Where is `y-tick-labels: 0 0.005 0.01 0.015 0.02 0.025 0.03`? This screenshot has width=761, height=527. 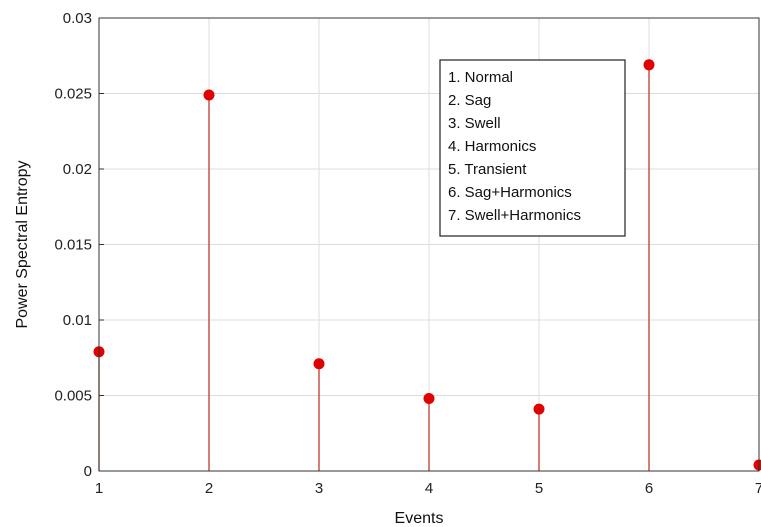
y-tick-labels: 0 0.005 0.01 0.015 0.02 0.025 0.03 is located at coordinates (73, 245).